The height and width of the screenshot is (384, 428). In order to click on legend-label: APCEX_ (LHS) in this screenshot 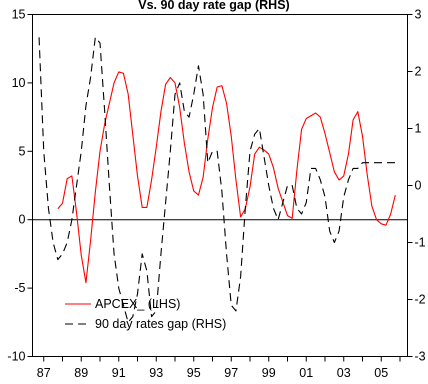, I will do `click(137, 304)`.